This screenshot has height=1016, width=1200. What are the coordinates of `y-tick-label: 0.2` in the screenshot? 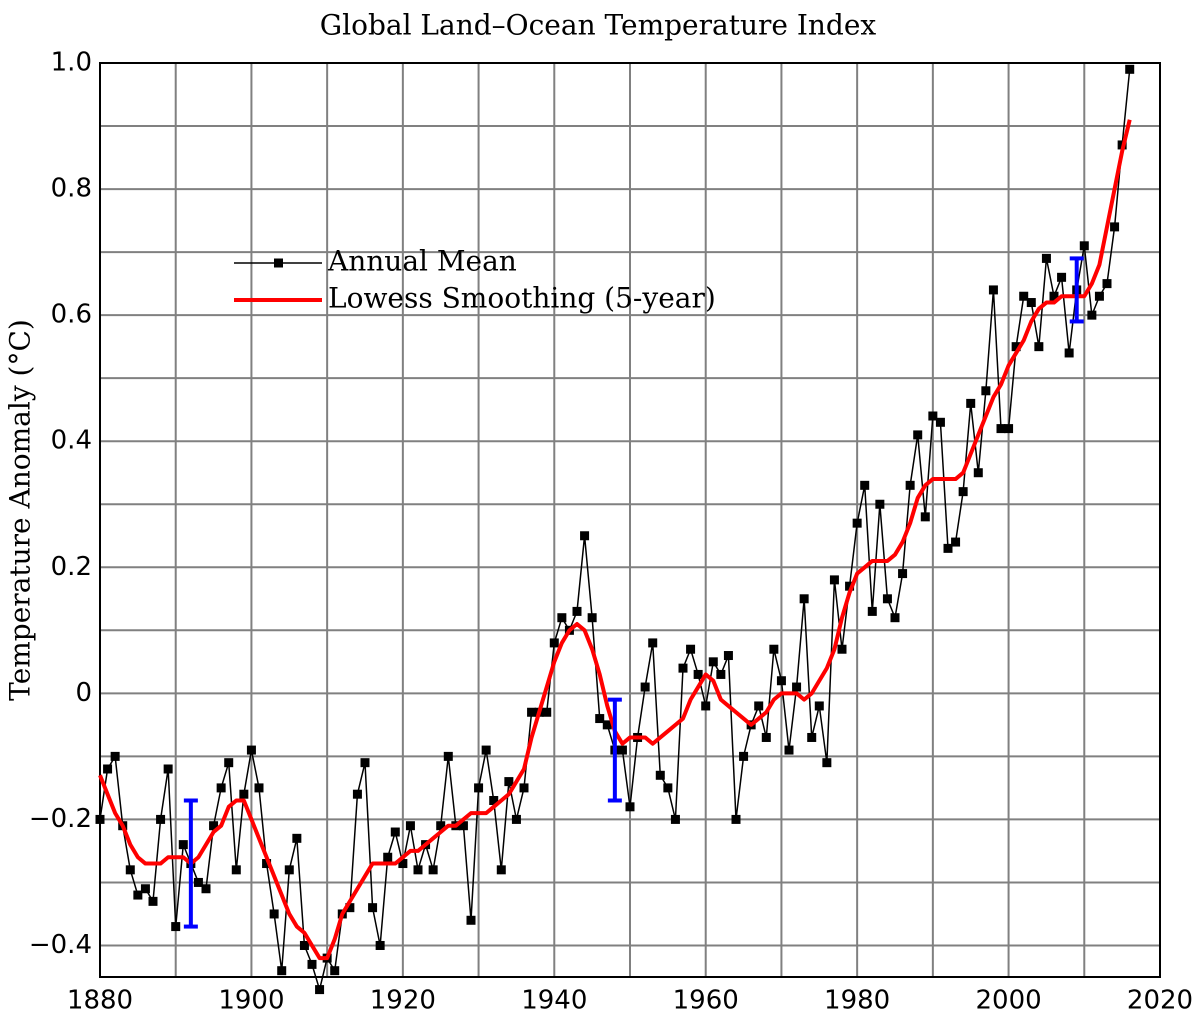 It's located at (71, 567).